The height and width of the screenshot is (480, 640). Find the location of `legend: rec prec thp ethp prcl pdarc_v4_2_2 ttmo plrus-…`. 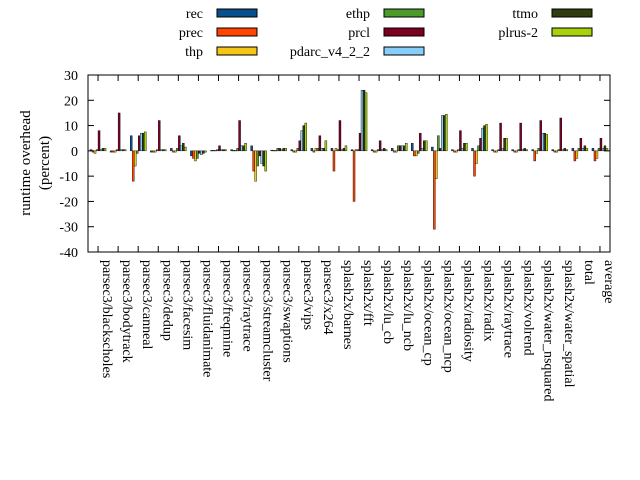

legend: rec prec thp ethp prcl pdarc_v4_2_2 ttmo plrus-… is located at coordinates (386, 33).